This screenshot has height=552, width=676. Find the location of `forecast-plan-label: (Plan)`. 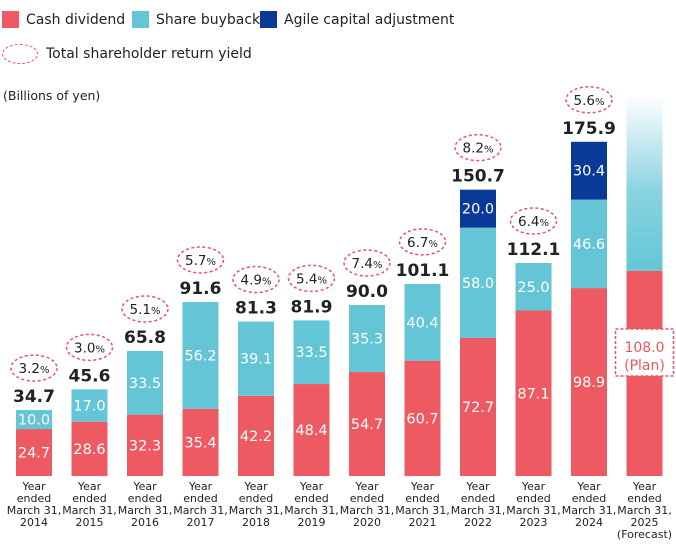

forecast-plan-label: (Plan) is located at coordinates (644, 366).